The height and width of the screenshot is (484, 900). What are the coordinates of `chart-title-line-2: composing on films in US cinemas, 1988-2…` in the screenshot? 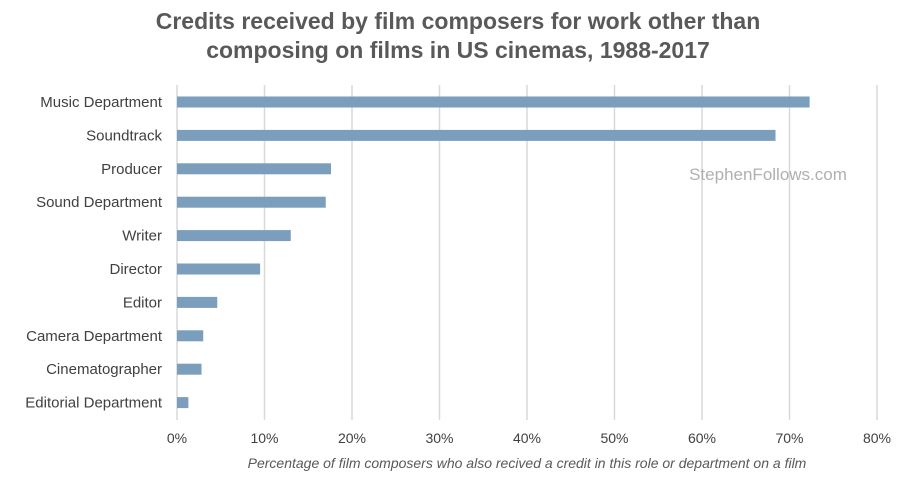 It's located at (458, 50).